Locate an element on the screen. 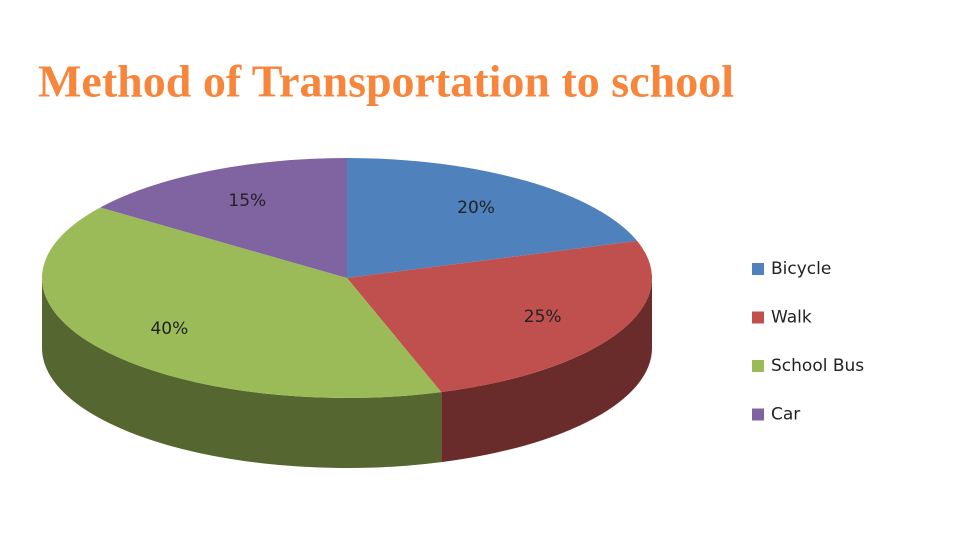 The image size is (957, 553). data-label: 15% is located at coordinates (247, 201).